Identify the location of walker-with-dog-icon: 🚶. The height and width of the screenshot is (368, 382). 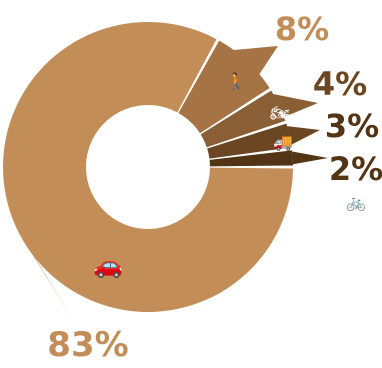
(236, 81).